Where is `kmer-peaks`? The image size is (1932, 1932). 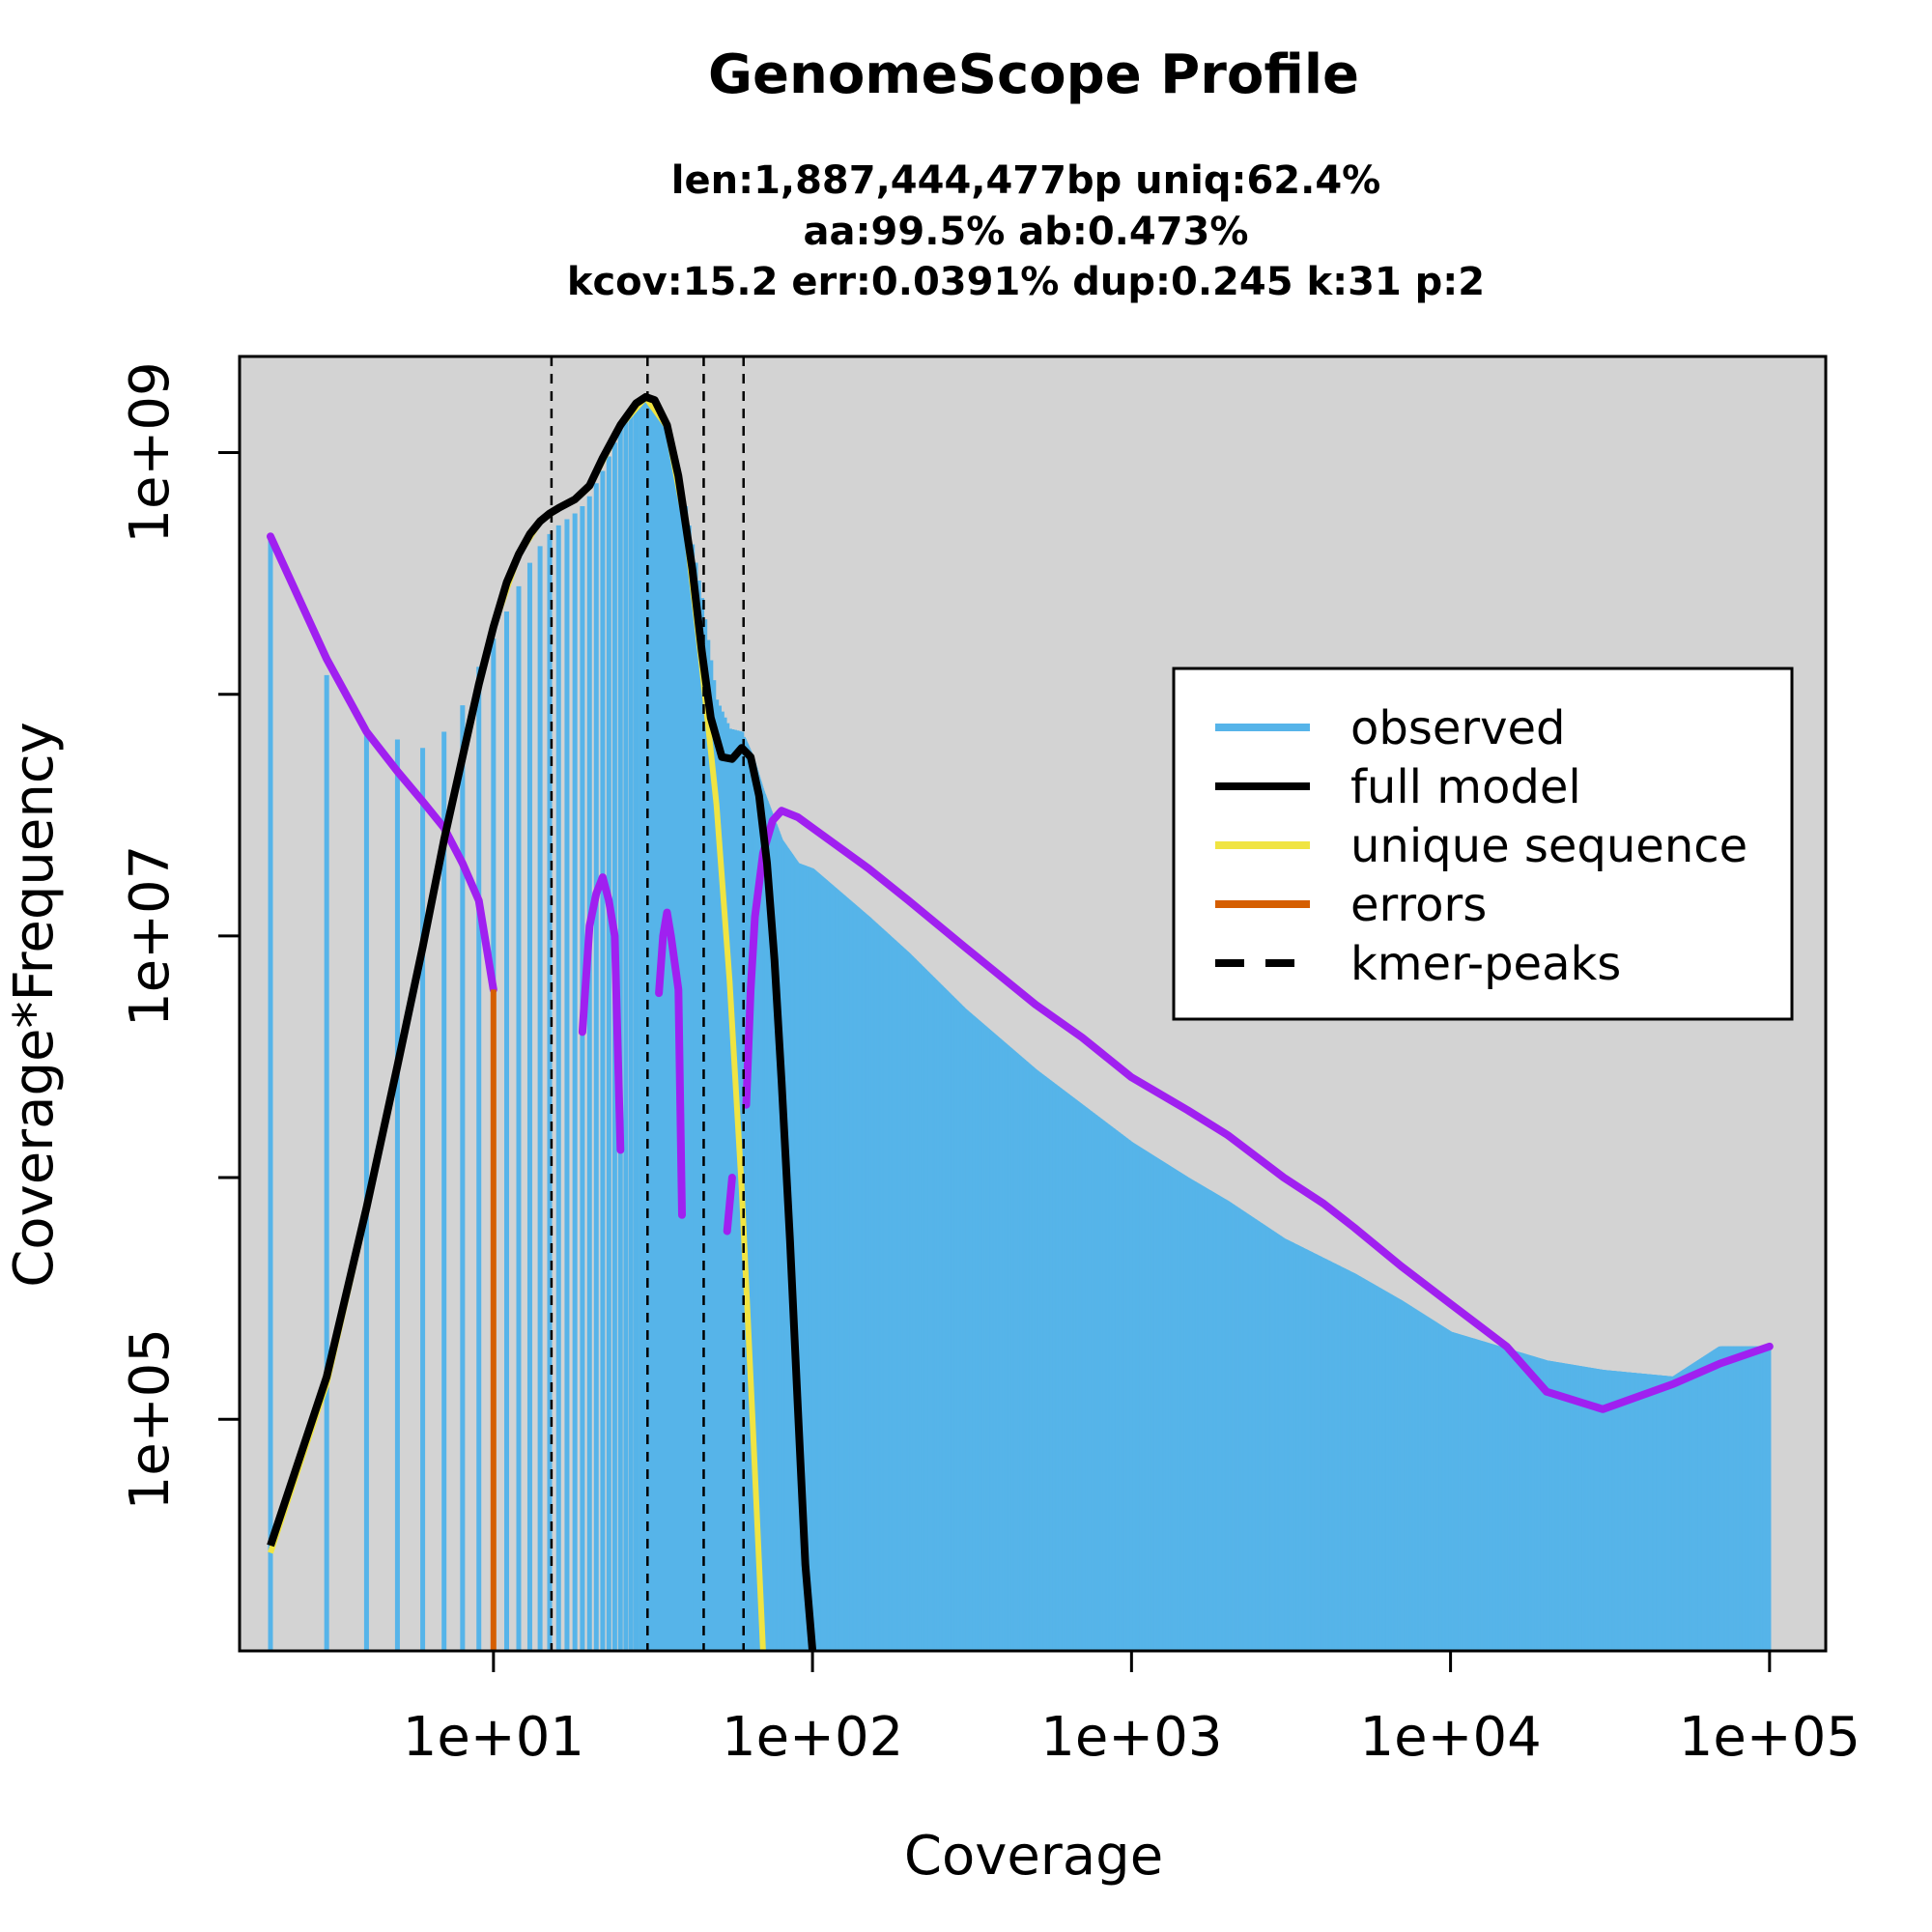 kmer-peaks is located at coordinates (647, 1003).